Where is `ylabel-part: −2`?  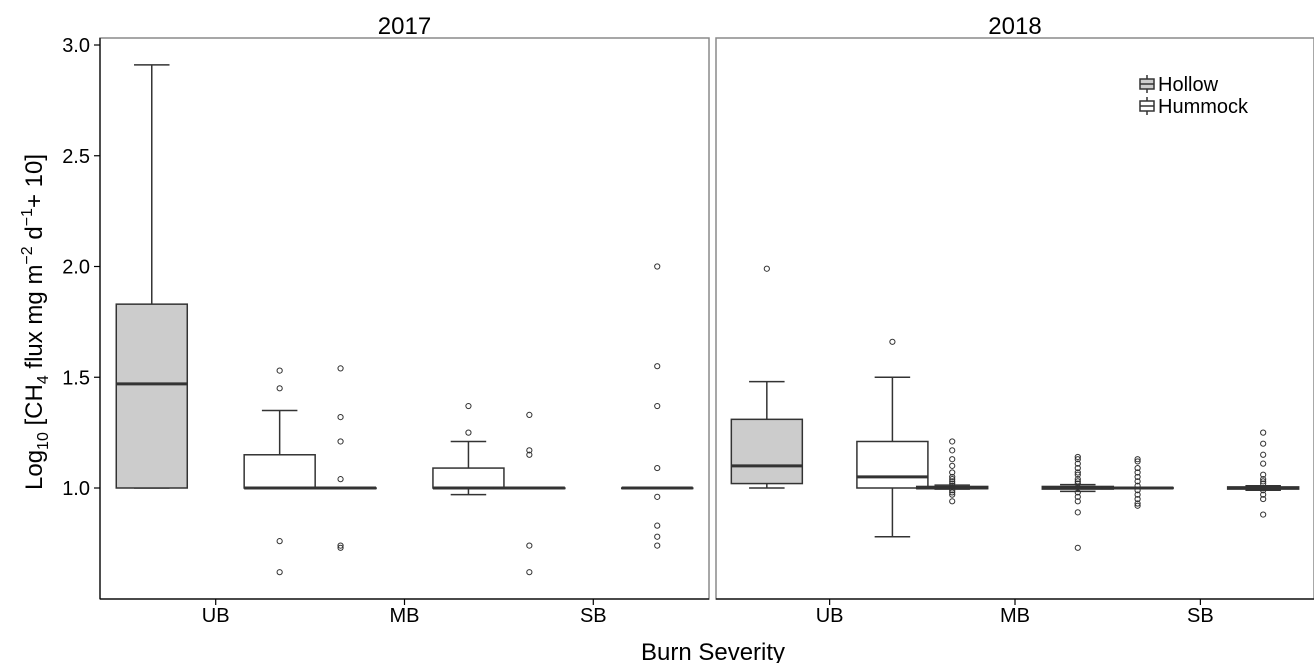
ylabel-part: −2 is located at coordinates (27, 255).